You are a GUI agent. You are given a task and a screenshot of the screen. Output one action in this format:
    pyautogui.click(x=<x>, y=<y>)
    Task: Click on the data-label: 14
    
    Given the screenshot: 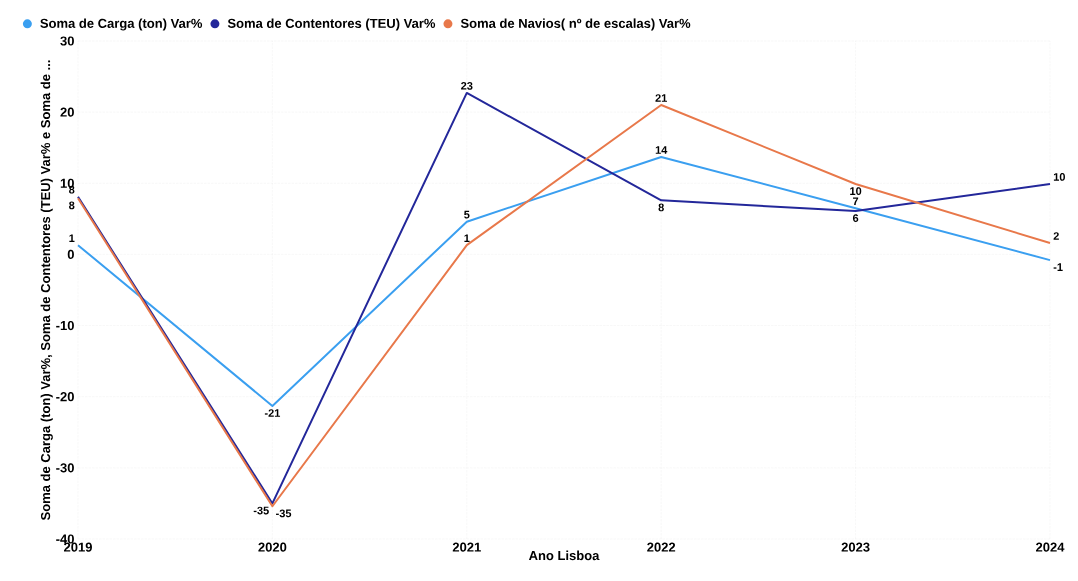 What is the action you would take?
    pyautogui.click(x=661, y=150)
    